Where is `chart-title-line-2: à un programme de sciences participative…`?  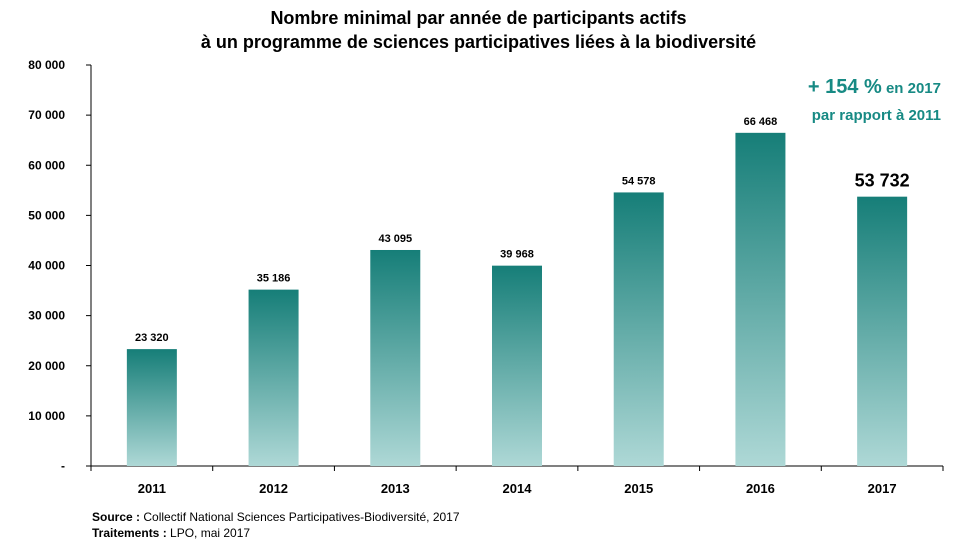
chart-title-line-2: à un programme de sciences participative… is located at coordinates (478, 42).